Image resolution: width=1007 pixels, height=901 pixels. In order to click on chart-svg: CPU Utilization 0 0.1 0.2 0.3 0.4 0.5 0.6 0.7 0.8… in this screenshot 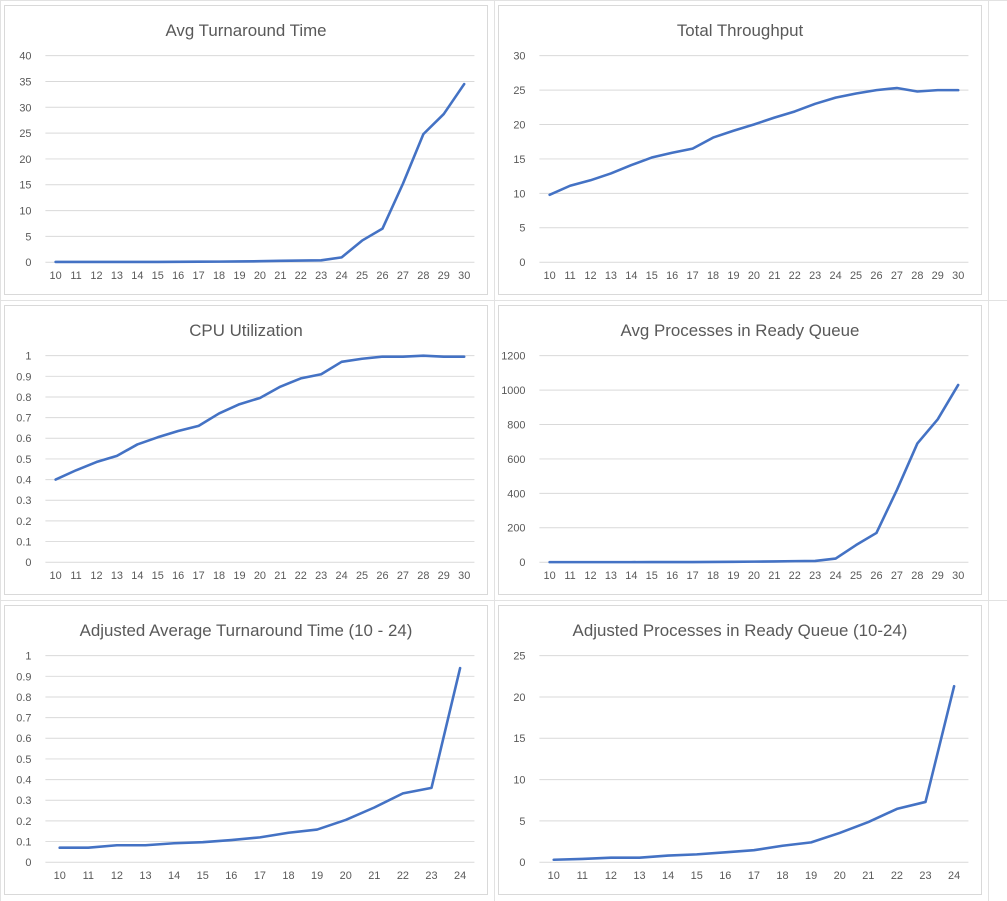, I will do `click(245, 451)`.